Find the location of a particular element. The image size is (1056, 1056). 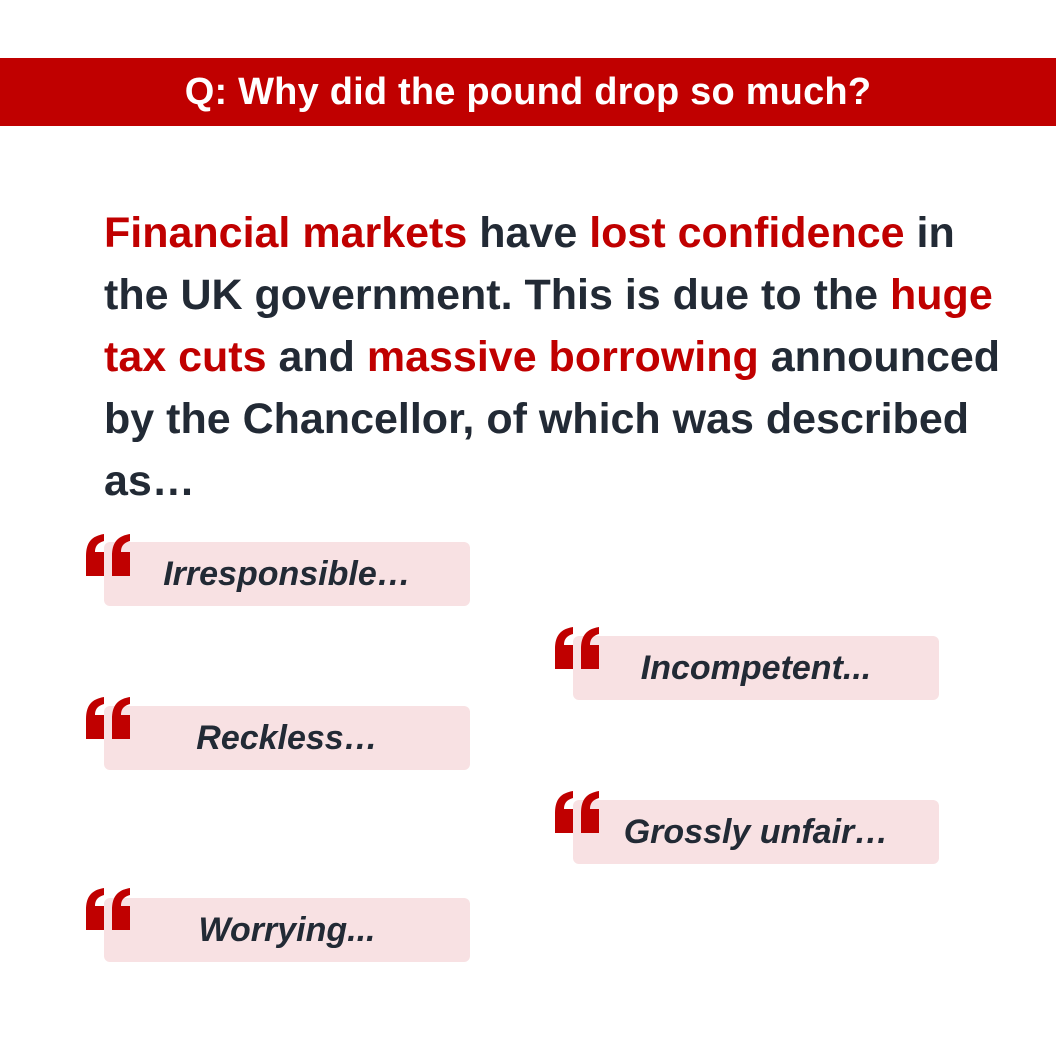

question-banner: Q: Why did the pound drop so much? is located at coordinates (528, 92).